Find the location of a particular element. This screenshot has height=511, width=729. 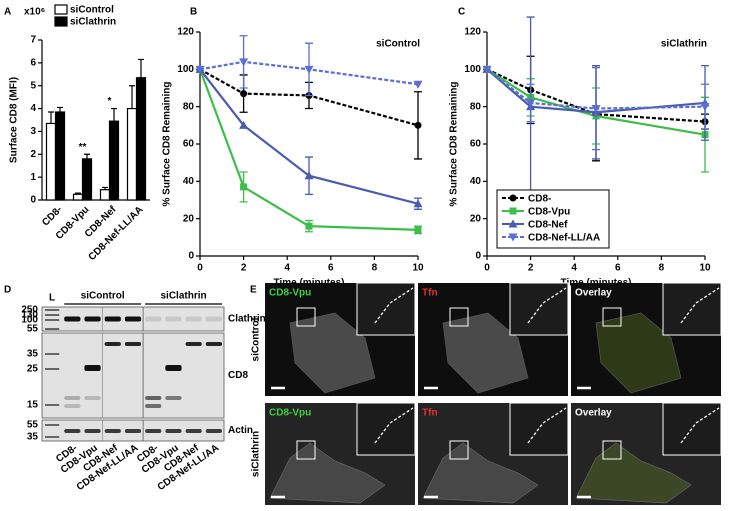

blot-strip is located at coordinates (133, 375).